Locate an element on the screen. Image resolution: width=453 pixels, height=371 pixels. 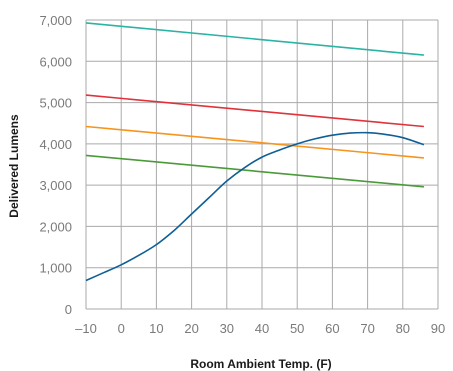
y-axis-title: Delivered Lumens is located at coordinates (14, 166).